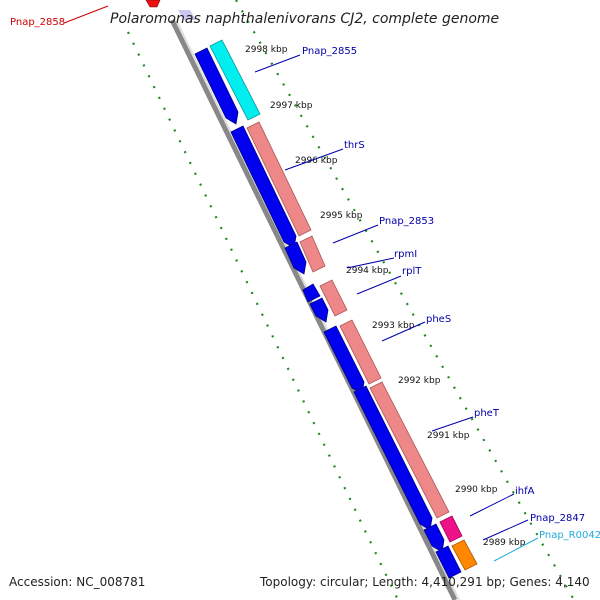  Describe the element at coordinates (403, 331) in the screenshot. I see `label-leader-pheS` at that location.